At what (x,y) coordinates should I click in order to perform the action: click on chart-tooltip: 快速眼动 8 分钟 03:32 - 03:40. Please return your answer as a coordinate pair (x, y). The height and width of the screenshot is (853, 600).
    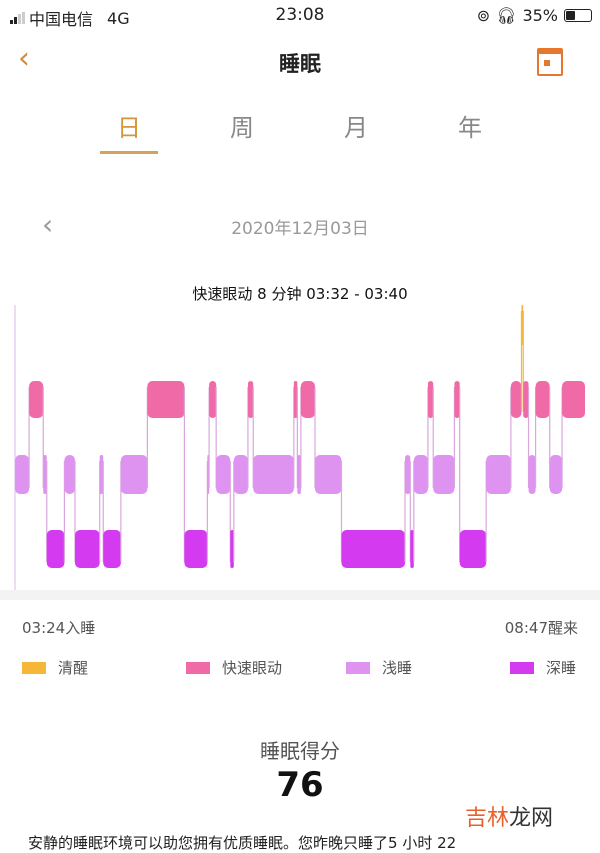
    Looking at the image, I should click on (300, 294).